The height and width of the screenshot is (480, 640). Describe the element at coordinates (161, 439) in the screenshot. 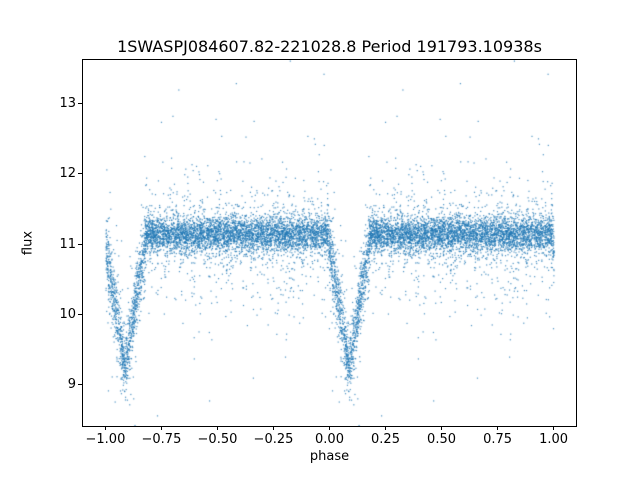

I see `x-tick-label: −0.75` at that location.